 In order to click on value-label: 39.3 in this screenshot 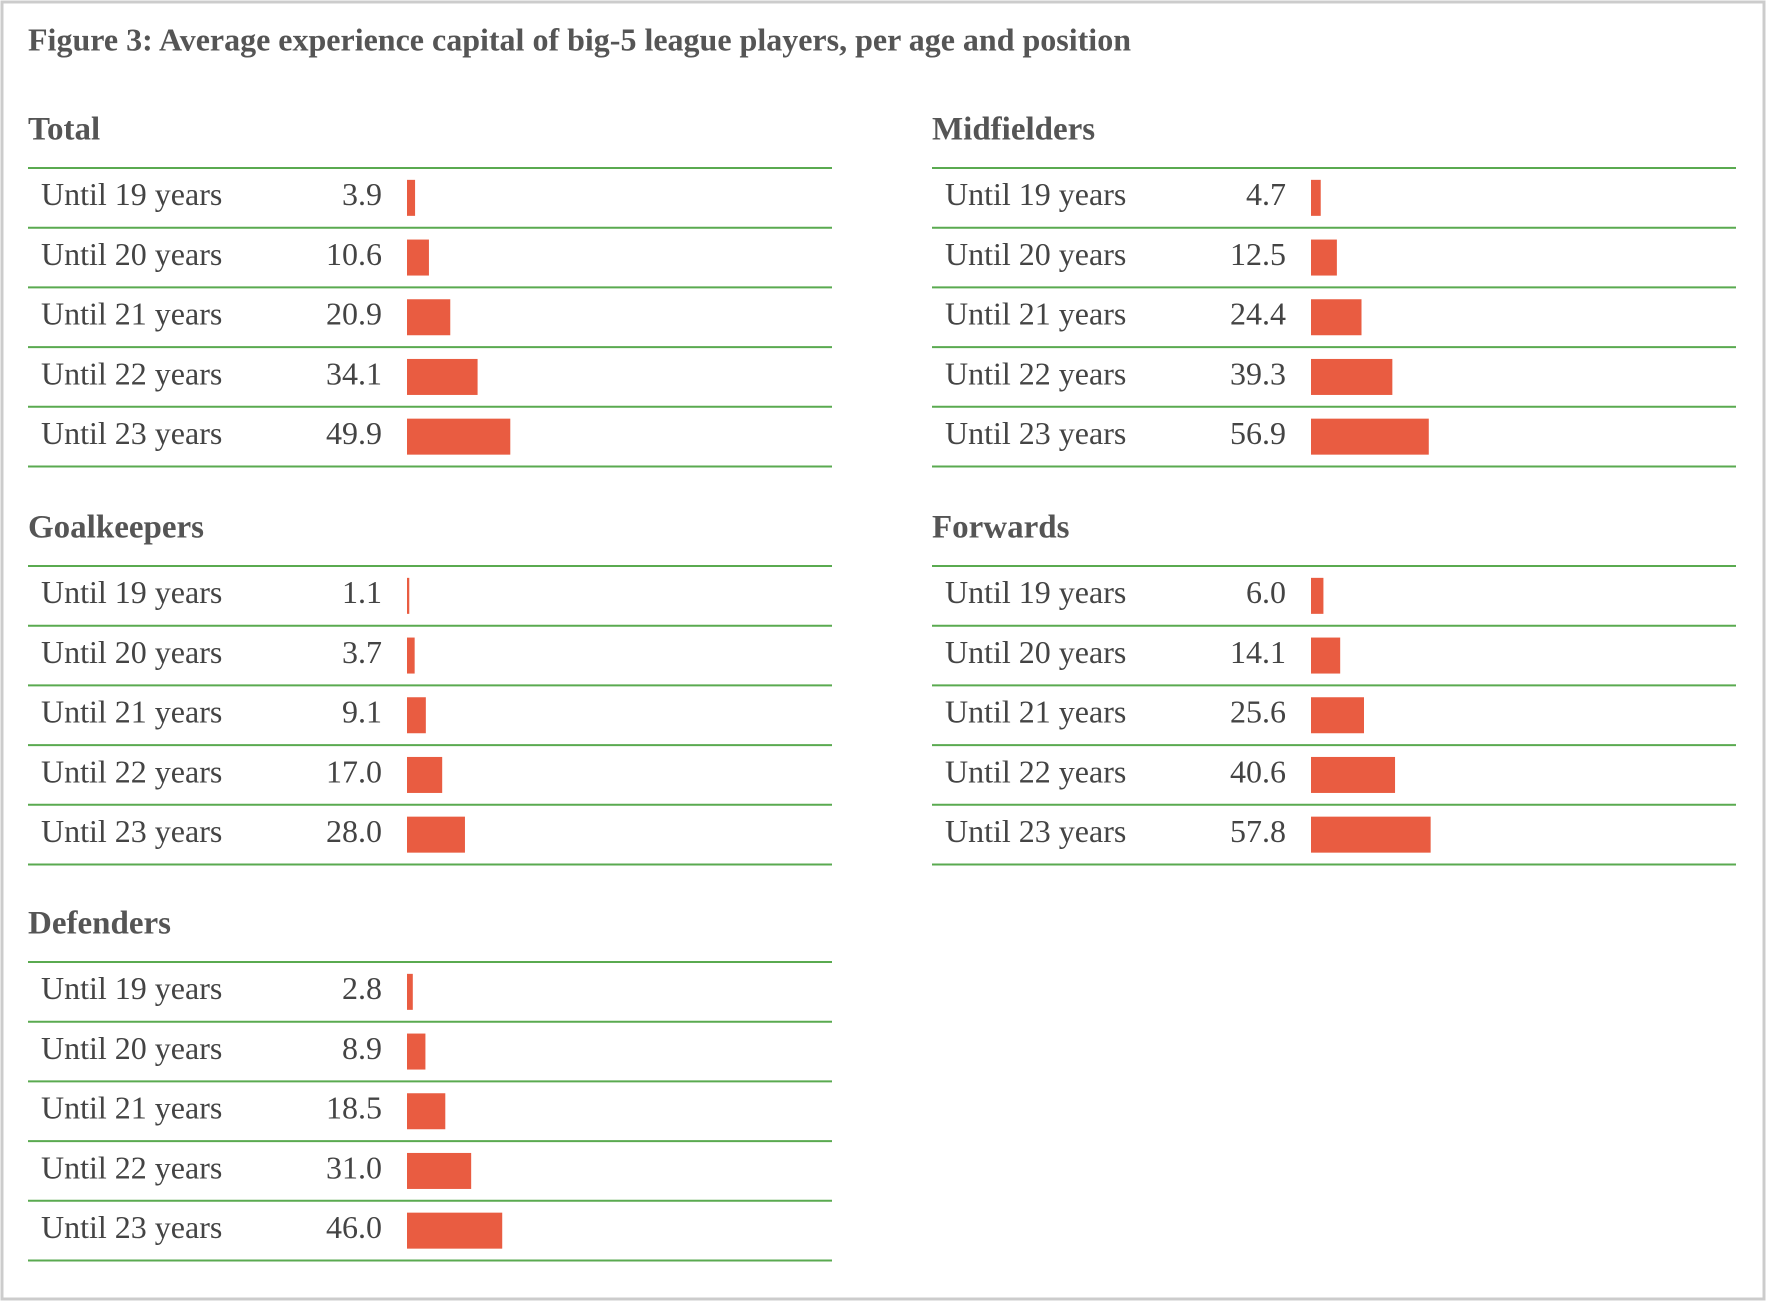, I will do `click(1258, 373)`.